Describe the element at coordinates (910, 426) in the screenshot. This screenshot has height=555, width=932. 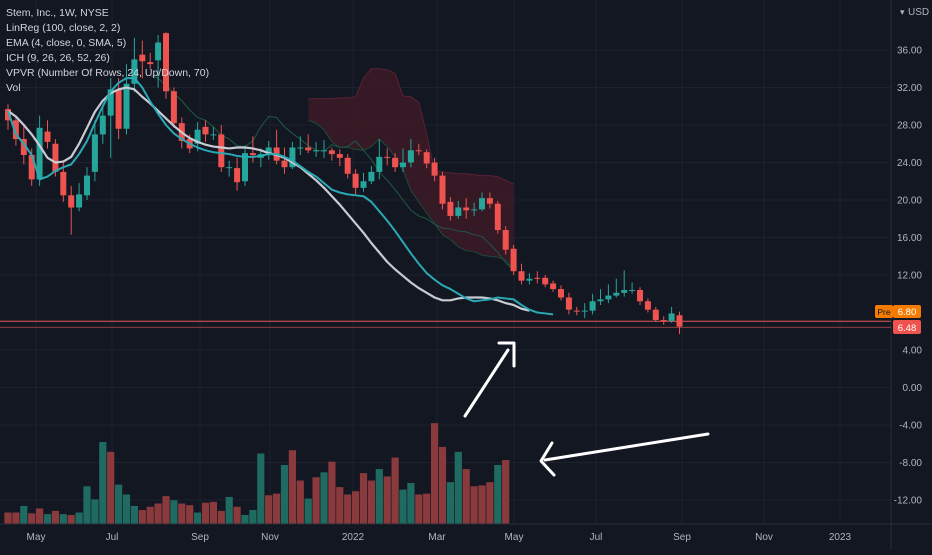
I see `price-tick-label: -4.00` at that location.